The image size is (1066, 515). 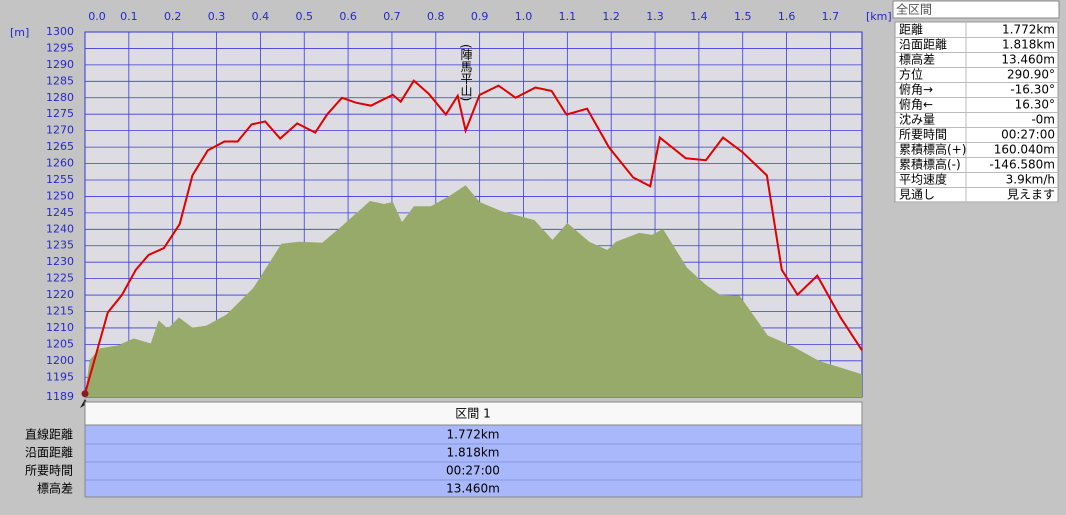 What do you see at coordinates (932, 149) in the screenshot?
I see `summary-label: 累積標高(+)` at bounding box center [932, 149].